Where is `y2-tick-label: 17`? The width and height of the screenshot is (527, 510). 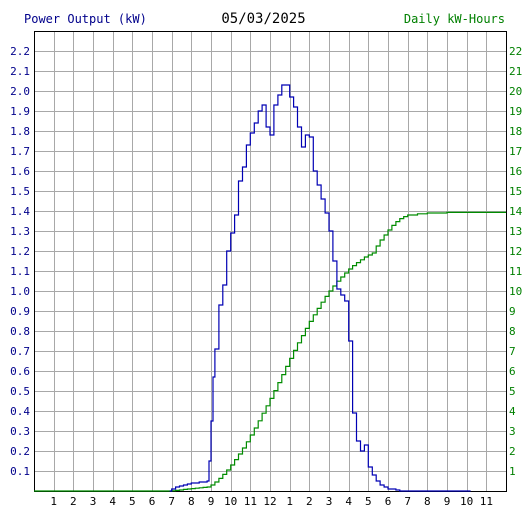
y2-tick-label: 17 is located at coordinates (515, 151).